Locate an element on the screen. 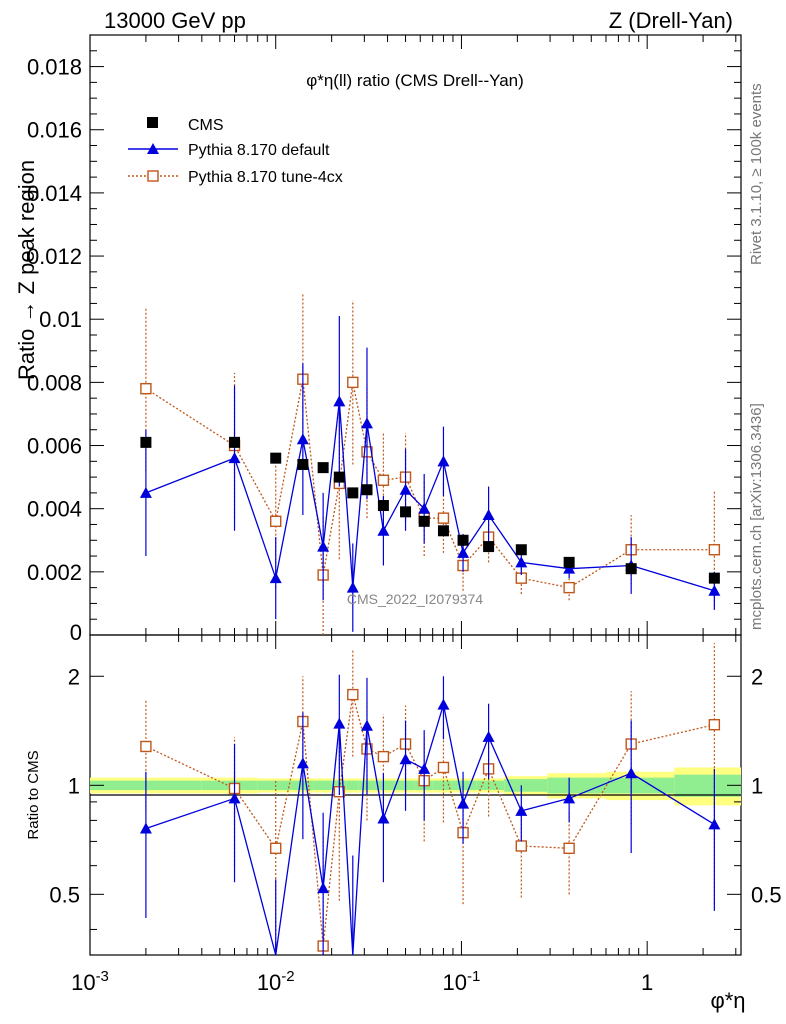 Image resolution: width=786 pixels, height=1024 pixels. main-default-line is located at coordinates (430, 496).